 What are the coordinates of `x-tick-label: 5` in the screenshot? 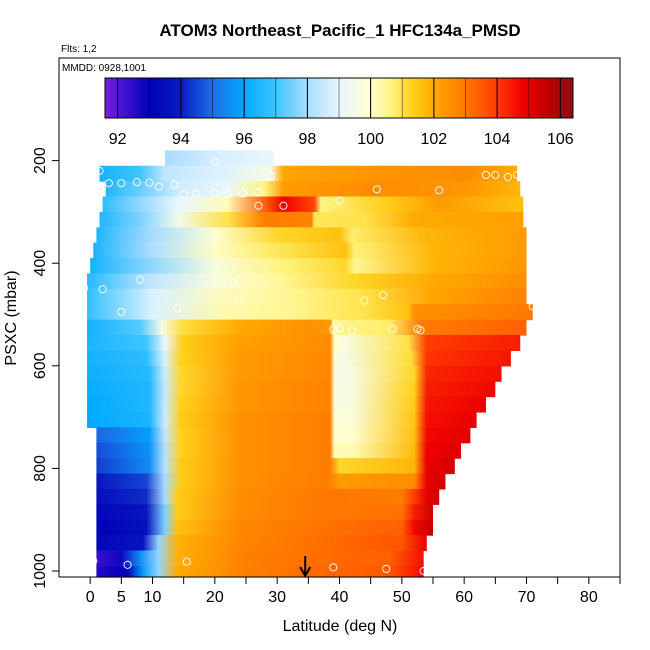 It's located at (121, 597).